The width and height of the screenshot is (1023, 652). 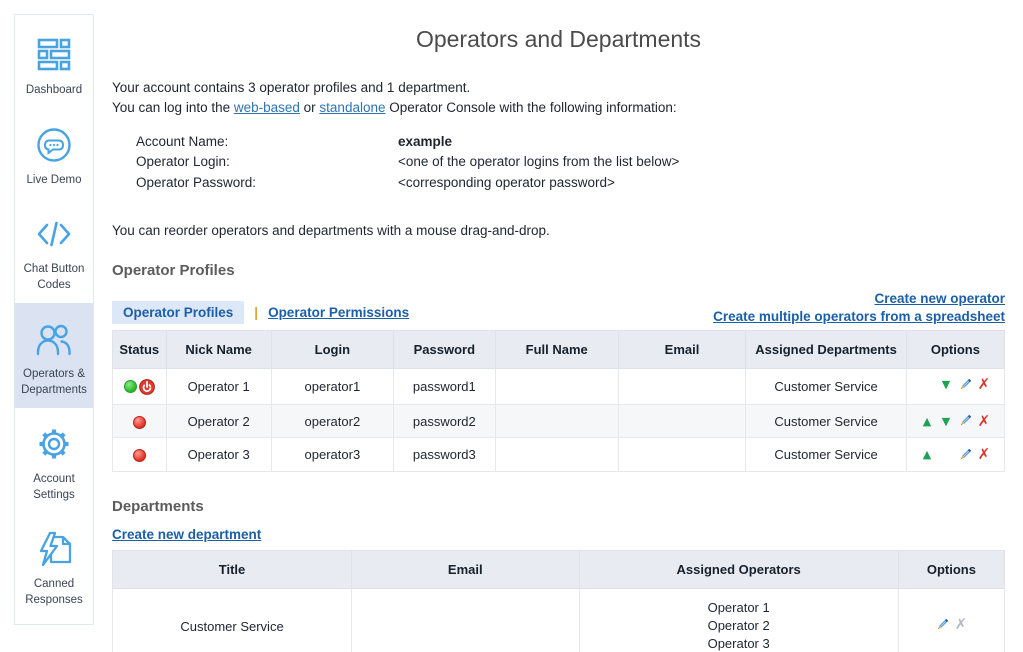 I want to click on col-assigned-operators: Assigned Operators, so click(x=738, y=569).